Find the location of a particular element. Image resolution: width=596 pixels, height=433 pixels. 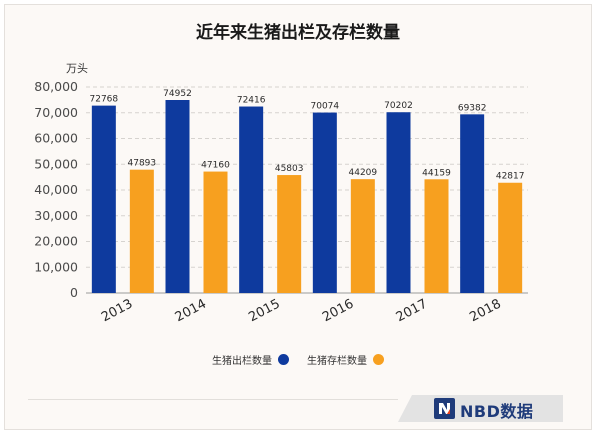

x-tick-label: 2013 is located at coordinates (117, 311).